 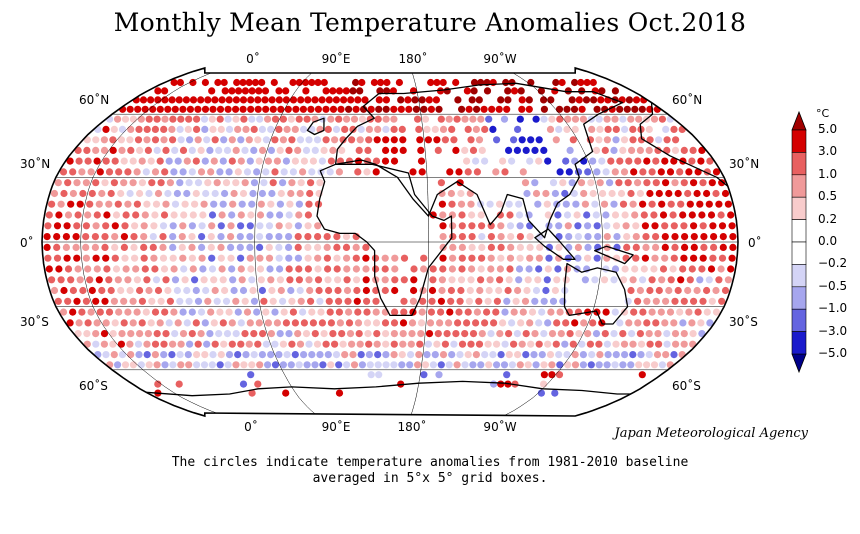 I want to click on lat-label-left-30n: 30˚N, so click(x=35, y=164).